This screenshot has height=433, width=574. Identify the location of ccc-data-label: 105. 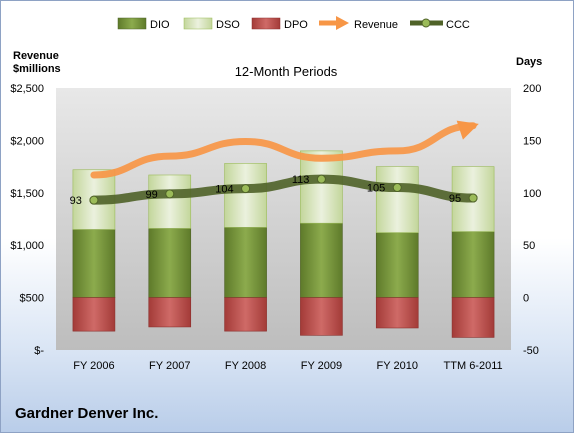
(376, 189).